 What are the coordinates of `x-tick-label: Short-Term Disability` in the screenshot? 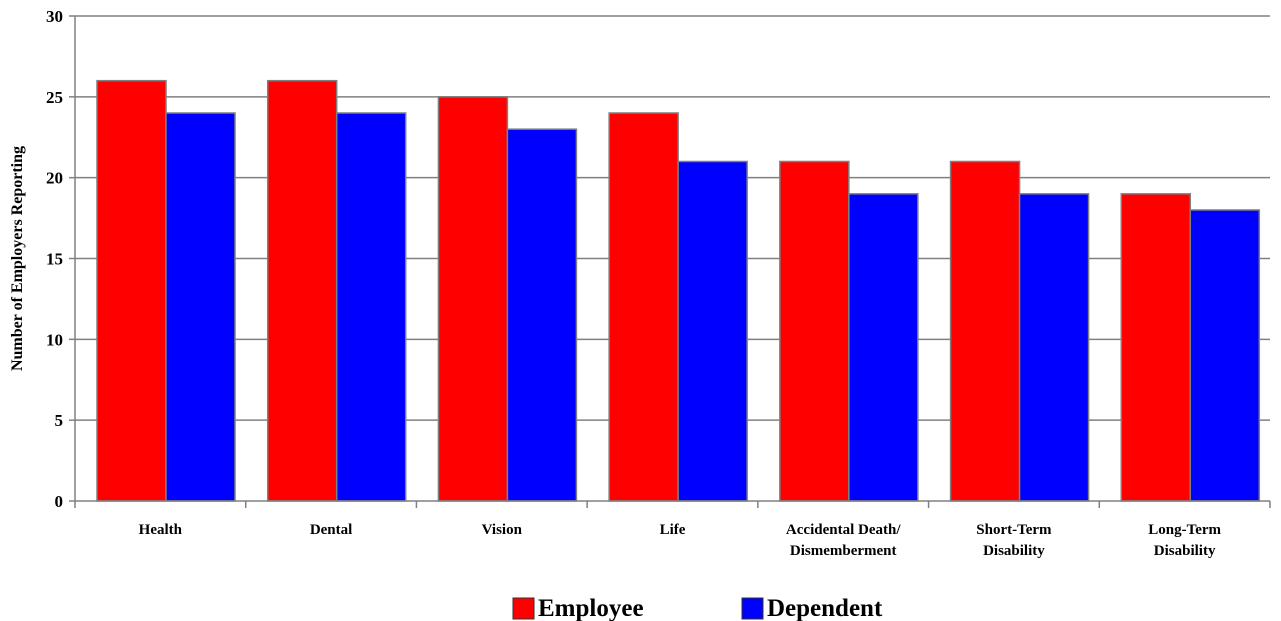 It's located at (1014, 540).